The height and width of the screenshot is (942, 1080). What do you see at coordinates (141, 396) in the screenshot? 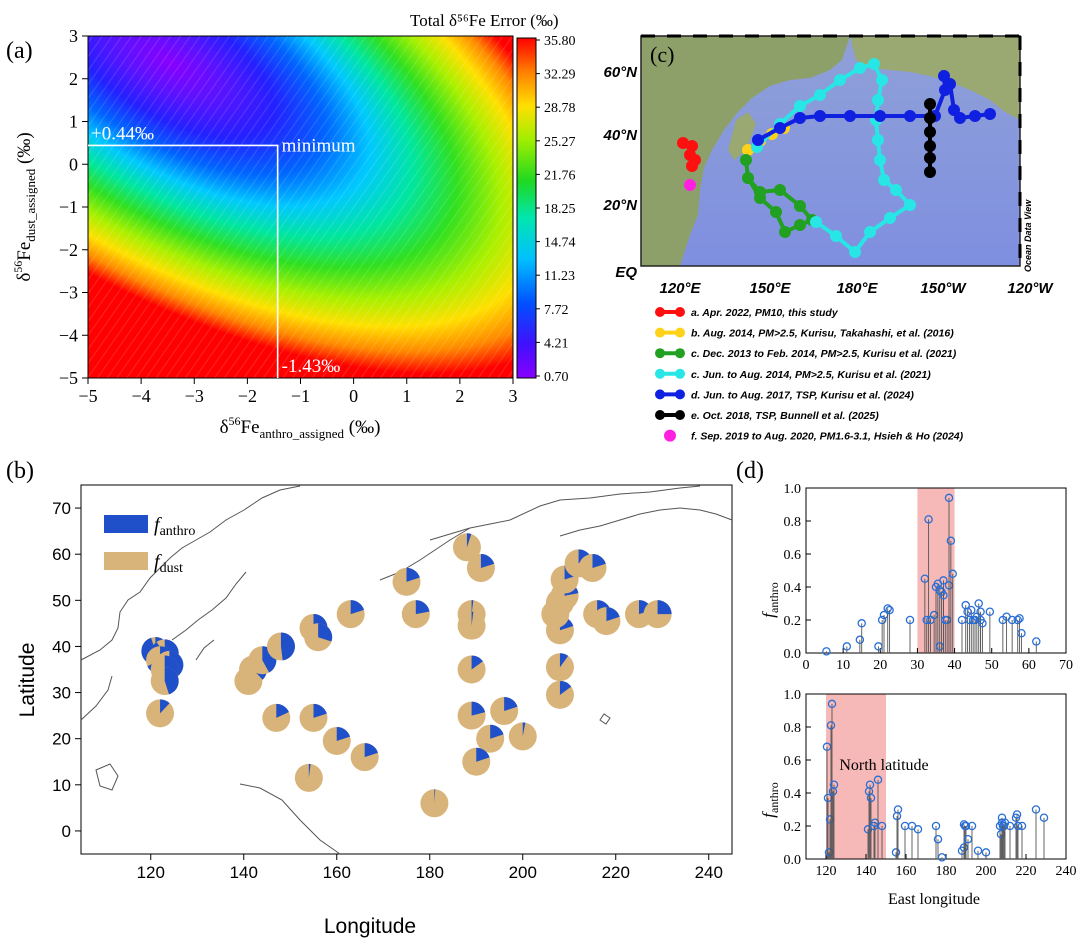
I see `x-tick-label: −4` at bounding box center [141, 396].